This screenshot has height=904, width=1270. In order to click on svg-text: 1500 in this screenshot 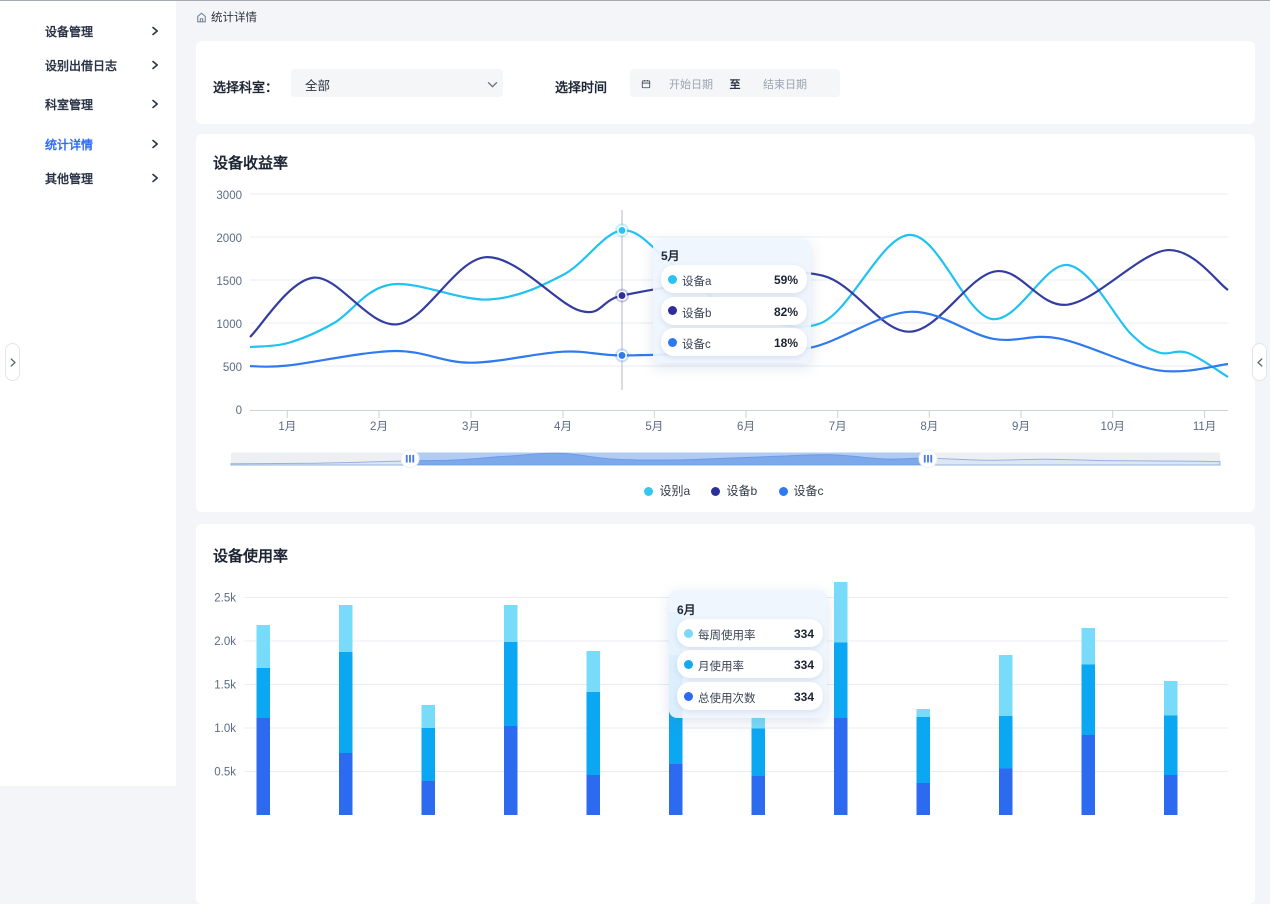, I will do `click(229, 282)`.